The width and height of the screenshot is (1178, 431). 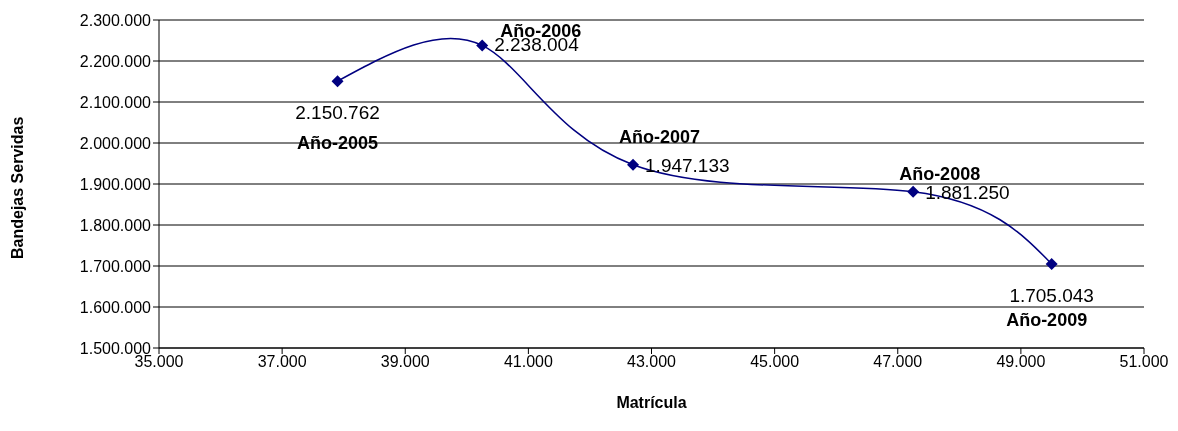 I want to click on y-tick-label: 1.700.000, so click(x=115, y=266).